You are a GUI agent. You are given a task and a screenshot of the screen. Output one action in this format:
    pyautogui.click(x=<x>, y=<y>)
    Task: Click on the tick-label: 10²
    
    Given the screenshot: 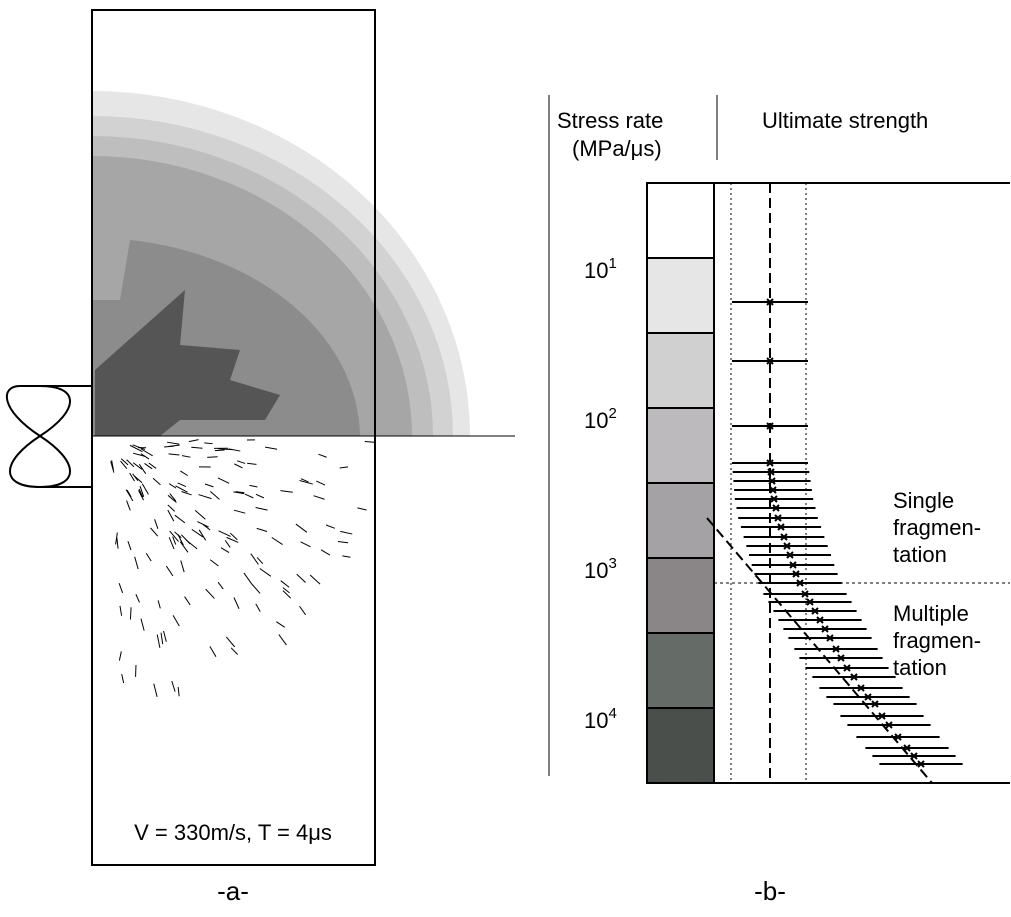 What is the action you would take?
    pyautogui.click(x=600, y=419)
    